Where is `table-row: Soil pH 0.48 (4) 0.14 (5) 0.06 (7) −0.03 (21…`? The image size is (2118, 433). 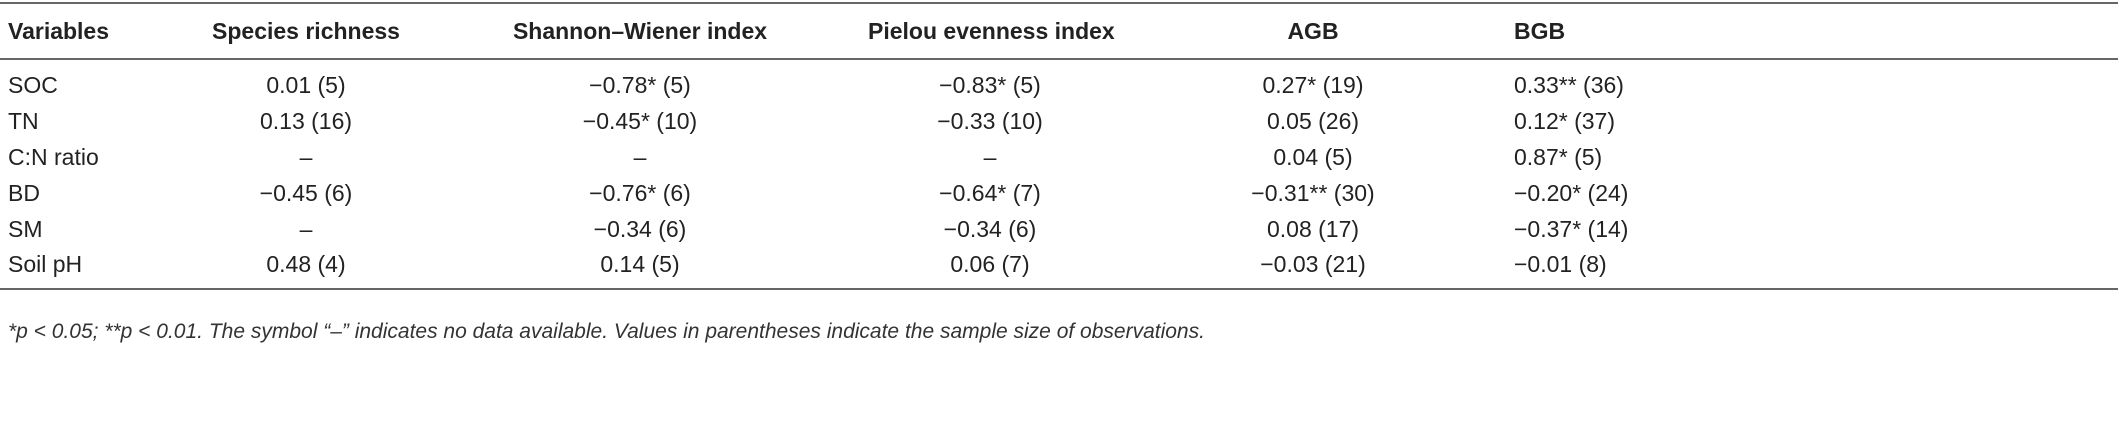 table-row: Soil pH 0.48 (4) 0.14 (5) 0.06 (7) −0.03 (21… is located at coordinates (1059, 268).